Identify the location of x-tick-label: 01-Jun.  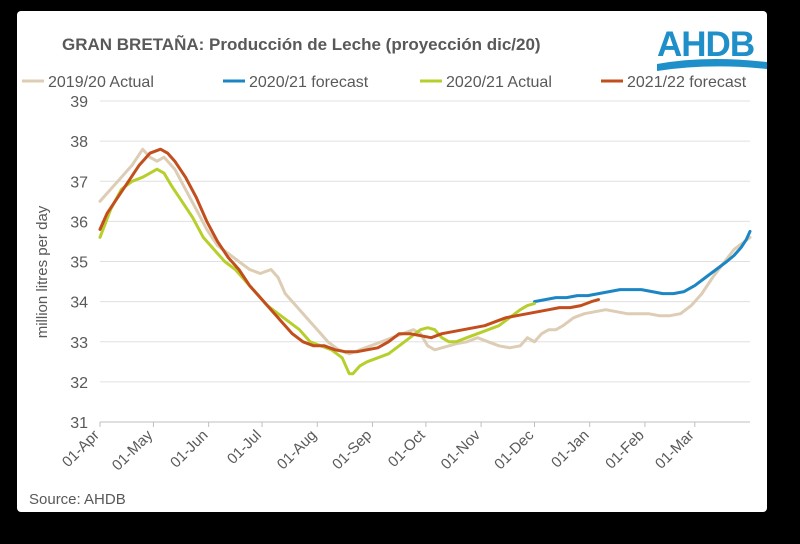
(189, 449).